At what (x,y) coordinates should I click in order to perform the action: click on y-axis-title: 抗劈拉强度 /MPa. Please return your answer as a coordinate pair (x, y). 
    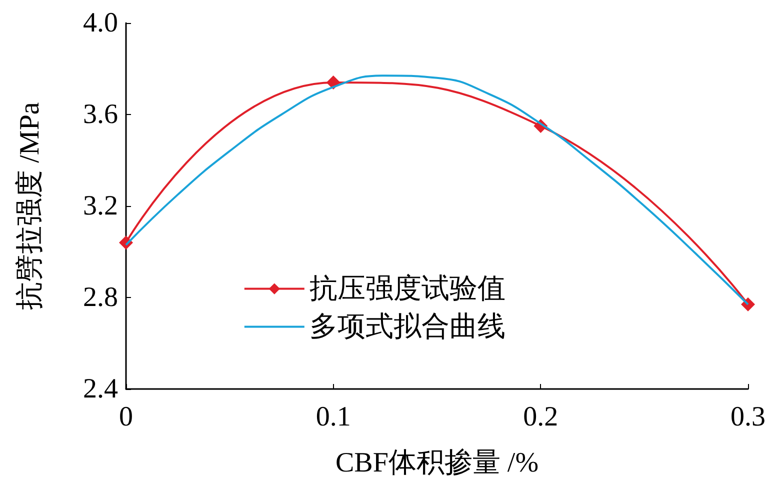
    Looking at the image, I should click on (30, 206).